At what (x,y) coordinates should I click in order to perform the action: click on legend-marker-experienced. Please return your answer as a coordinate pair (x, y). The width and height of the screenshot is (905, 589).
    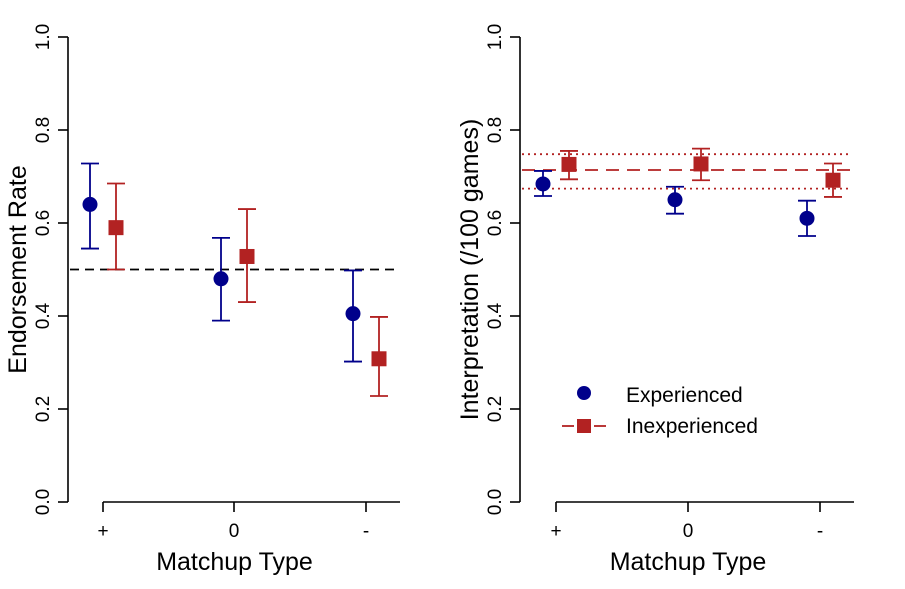
    Looking at the image, I should click on (584, 393).